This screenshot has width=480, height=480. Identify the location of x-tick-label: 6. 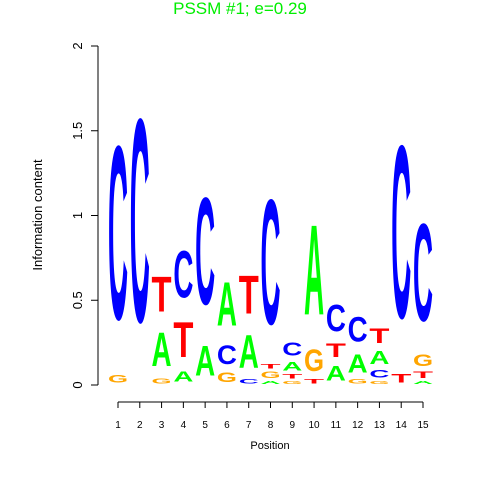
(227, 425).